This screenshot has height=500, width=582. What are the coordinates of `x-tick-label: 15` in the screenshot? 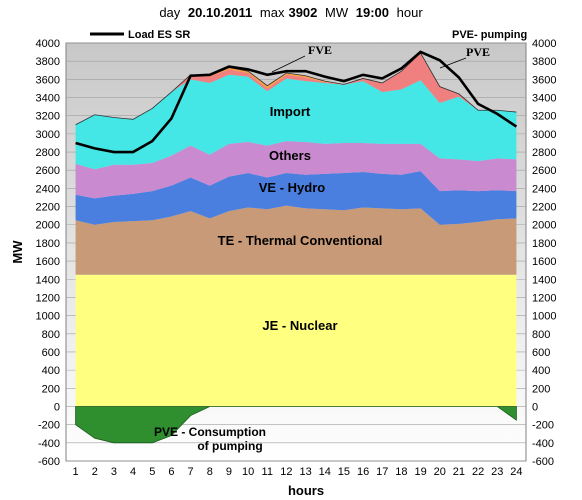 It's located at (344, 472).